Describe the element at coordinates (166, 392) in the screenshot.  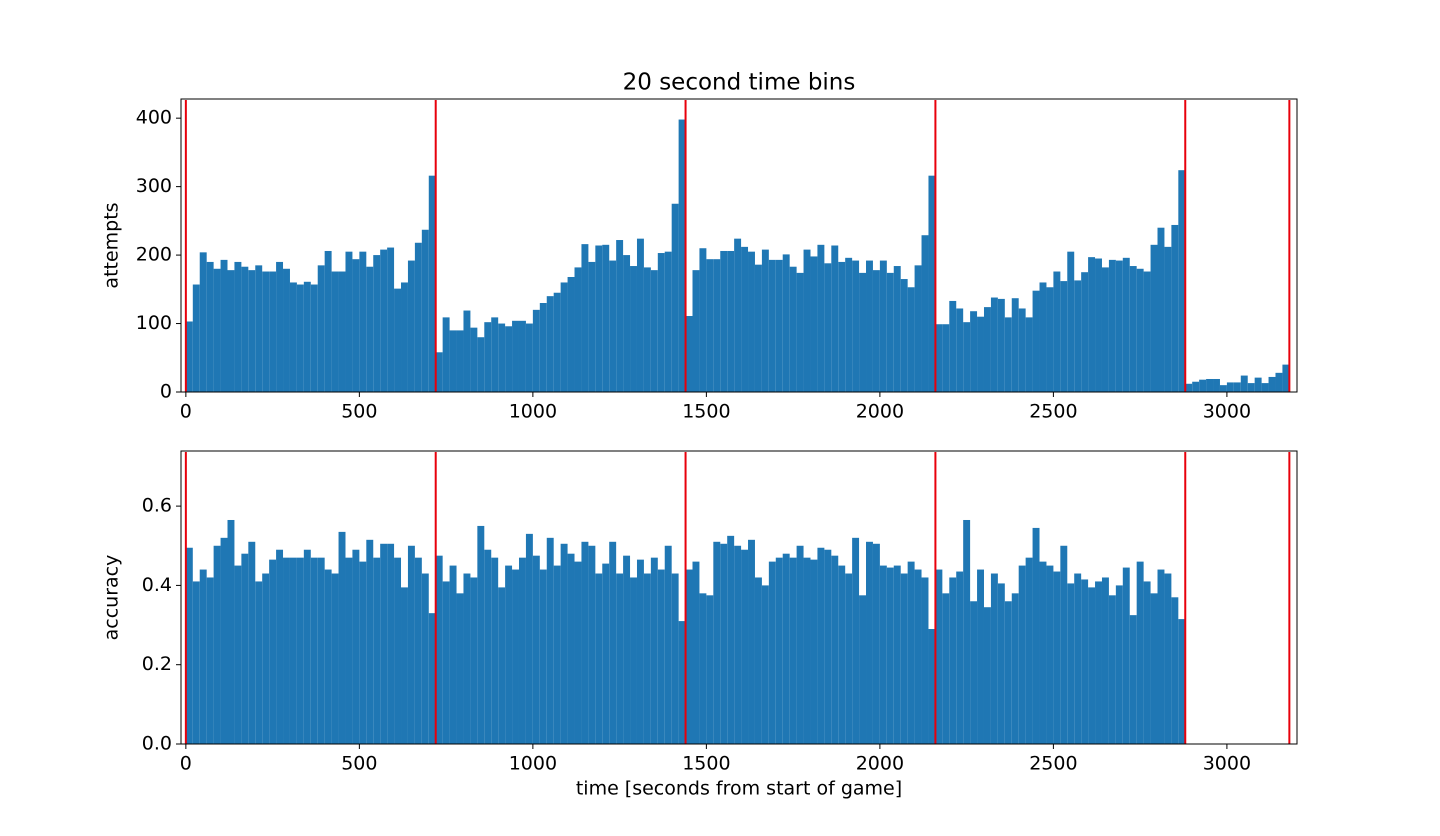
I see `y-tick-label: 0` at that location.